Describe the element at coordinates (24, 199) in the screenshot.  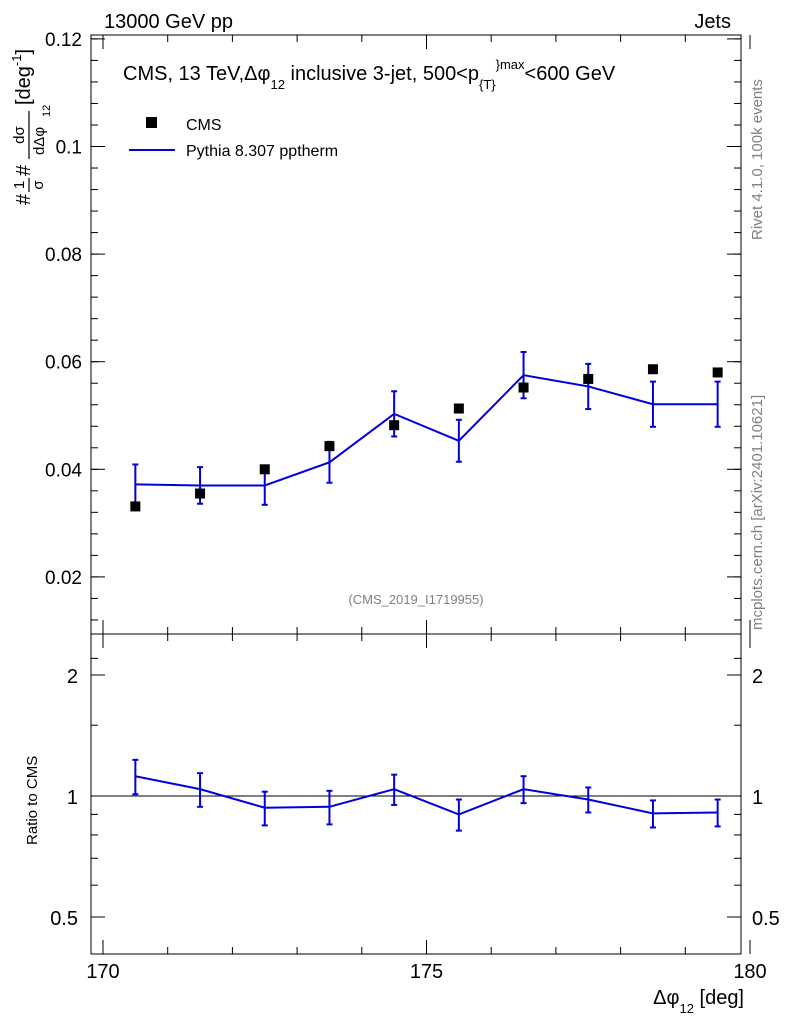
I see `ylabel-hash: #` at that location.